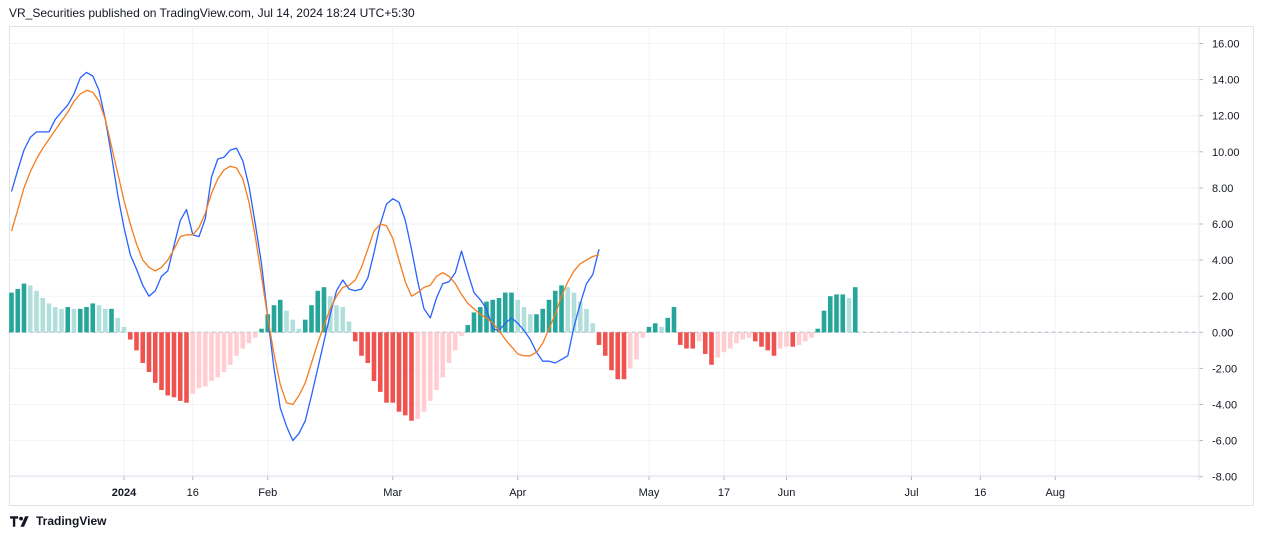 This screenshot has width=1265, height=541. Describe the element at coordinates (1222, 261) in the screenshot. I see `y-tick-label: 4.00` at that location.